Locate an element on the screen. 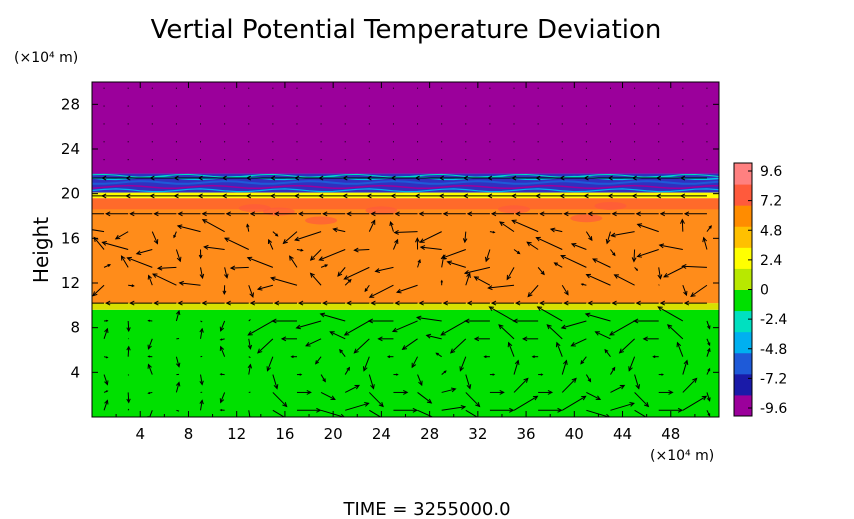  colorbar-tick-label: 2.4 is located at coordinates (771, 261).